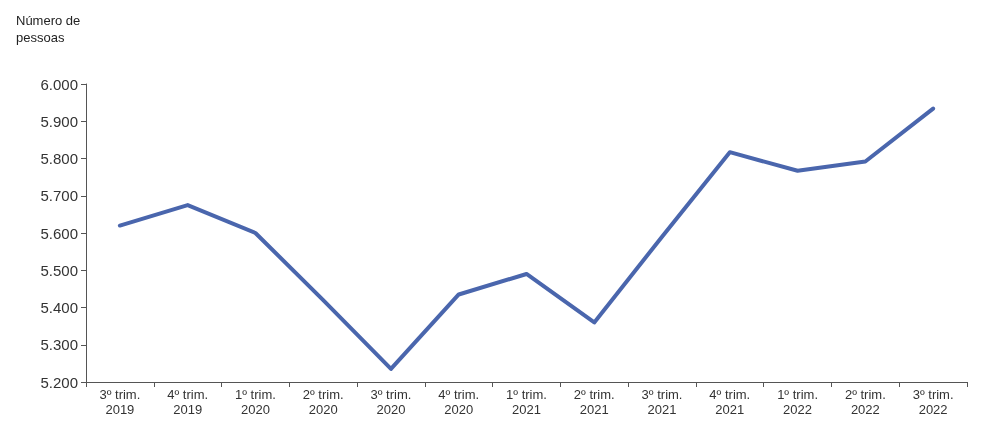 The image size is (1005, 434). I want to click on y-tick-label: 5.400, so click(59, 307).